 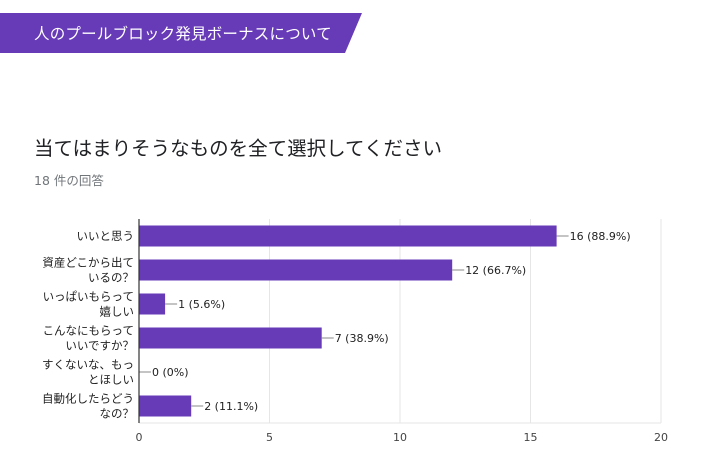 What do you see at coordinates (69, 180) in the screenshot?
I see `response-count: 18 件の回答` at bounding box center [69, 180].